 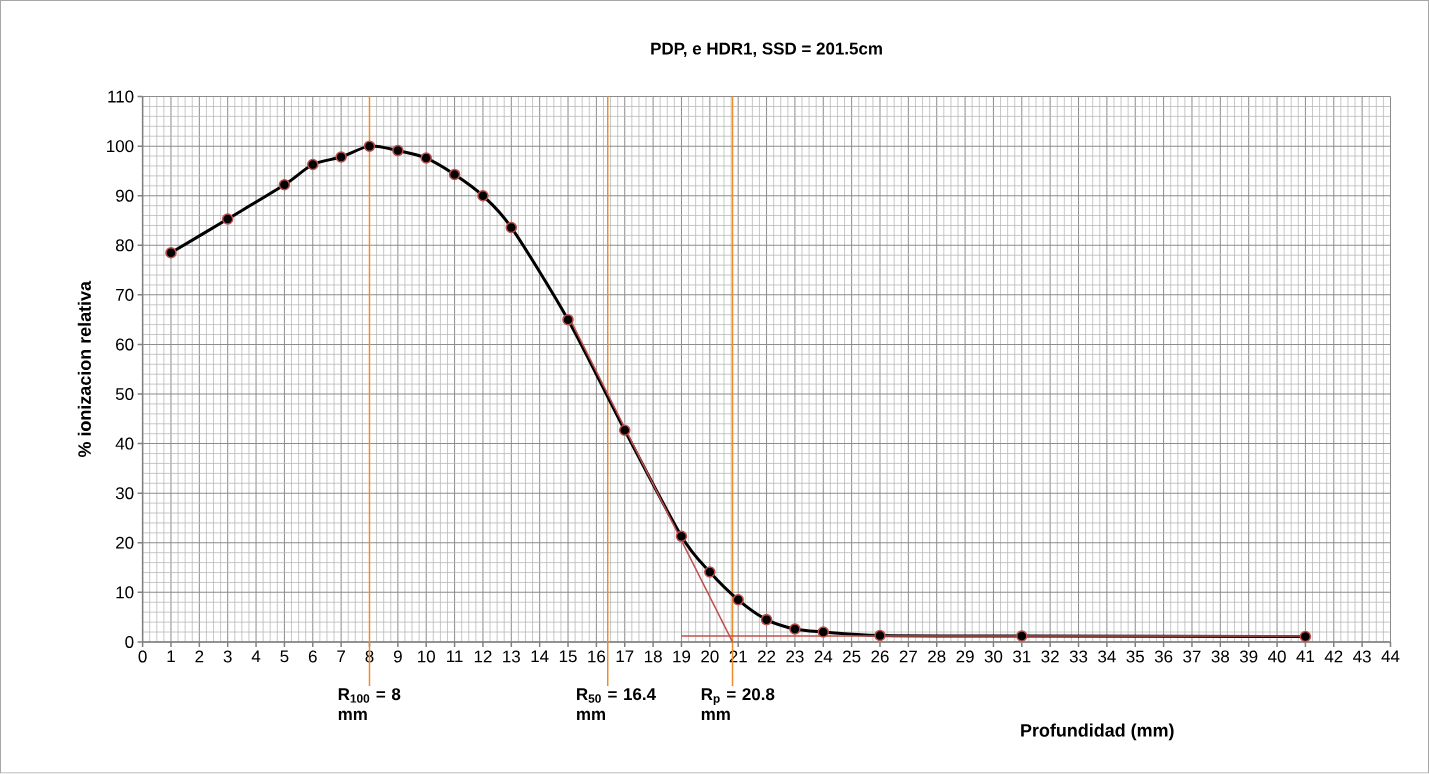 I want to click on x-tick-label: 30, so click(x=993, y=656).